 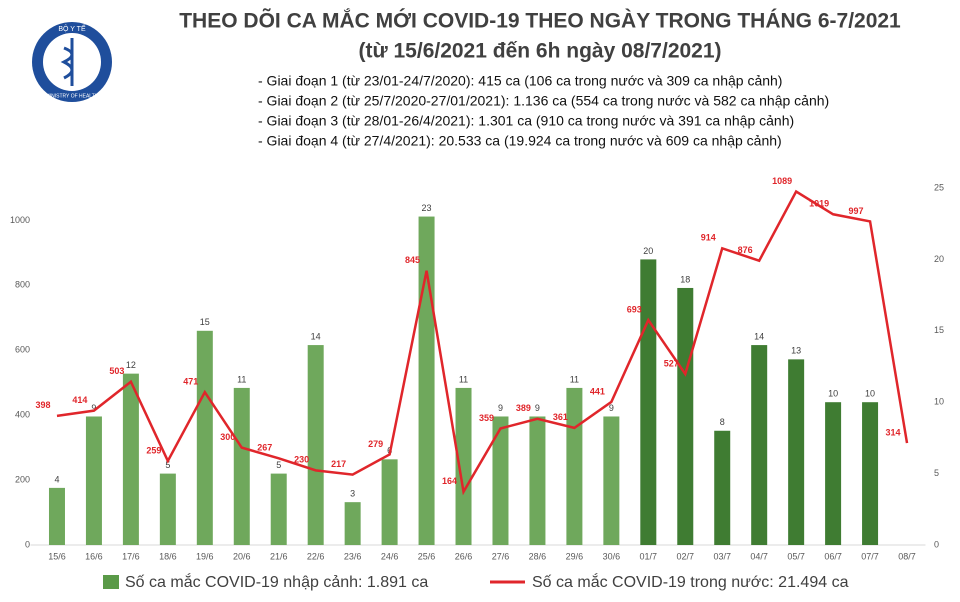 I want to click on legend-label: Số ca mắc COVID-19 nhập cảnh: 1.891 ca, so click(x=276, y=581).